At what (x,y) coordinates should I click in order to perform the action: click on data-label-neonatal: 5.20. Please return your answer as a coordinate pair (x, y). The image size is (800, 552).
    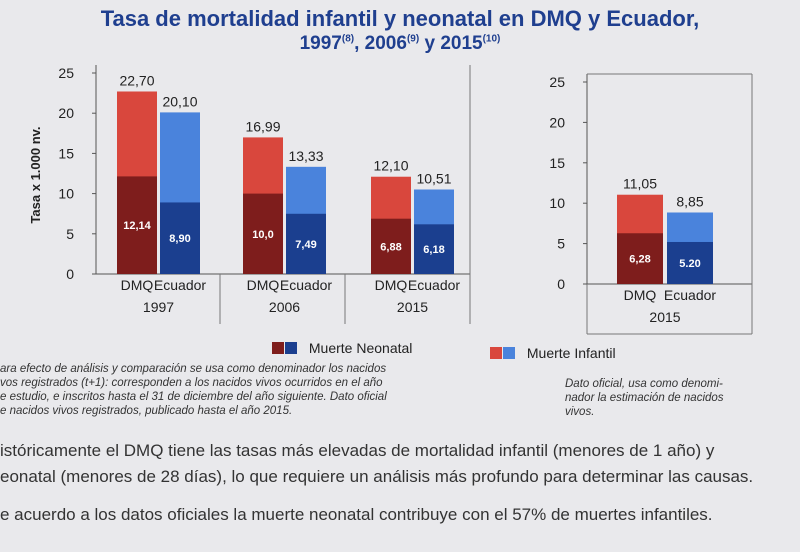
    Looking at the image, I should click on (689, 264).